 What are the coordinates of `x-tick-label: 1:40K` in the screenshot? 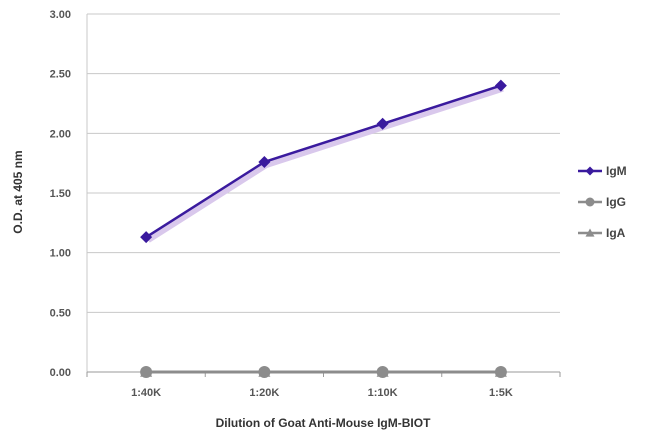 It's located at (146, 393).